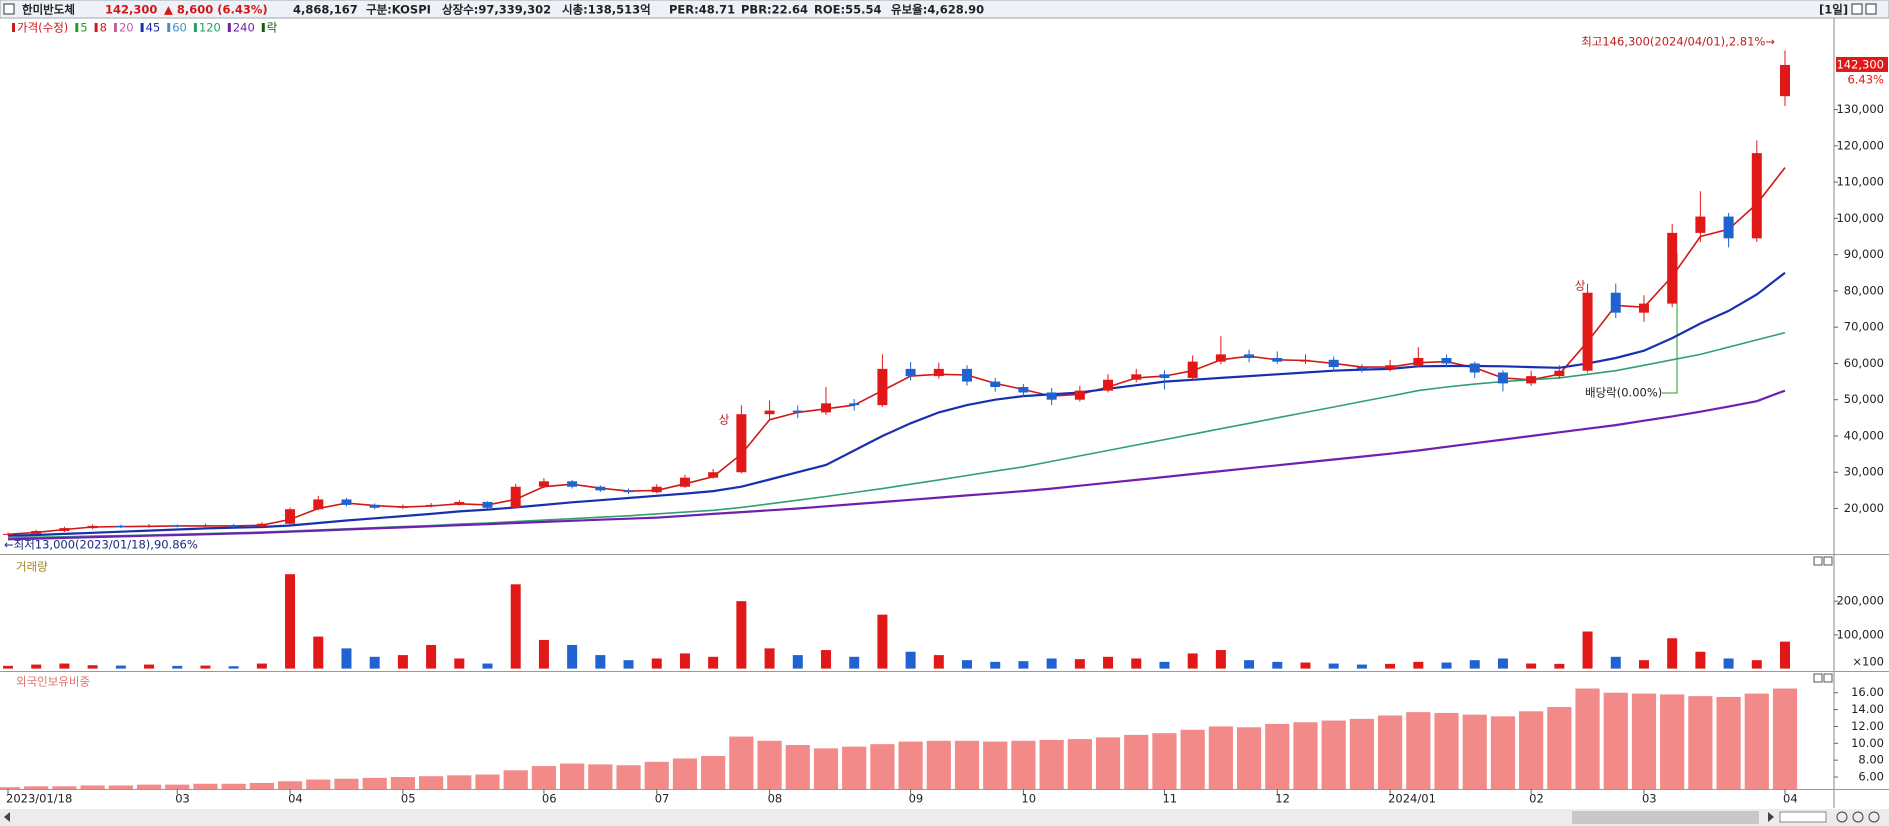 This screenshot has width=1889, height=826. Describe the element at coordinates (179, 28) in the screenshot. I see `legend-item: 60` at that location.